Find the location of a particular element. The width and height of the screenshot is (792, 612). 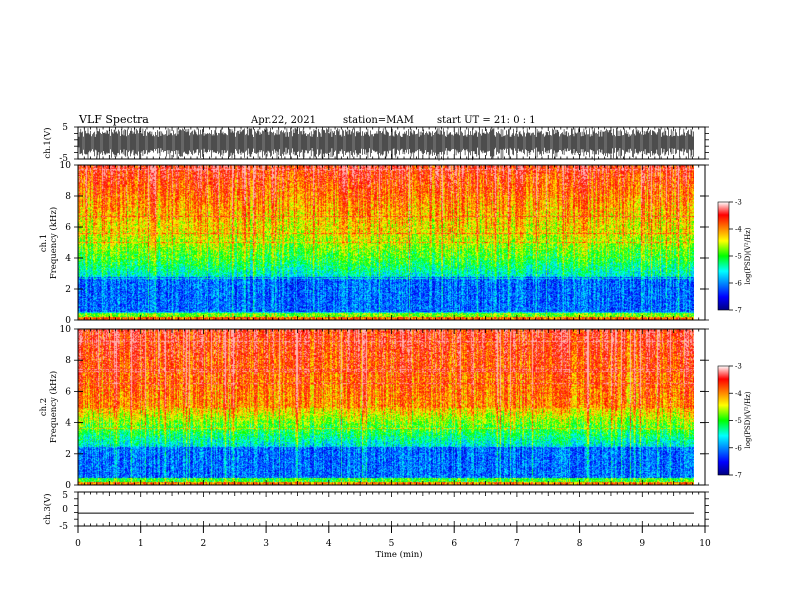

figure-title: VLF Spectra is located at coordinates (113, 119).